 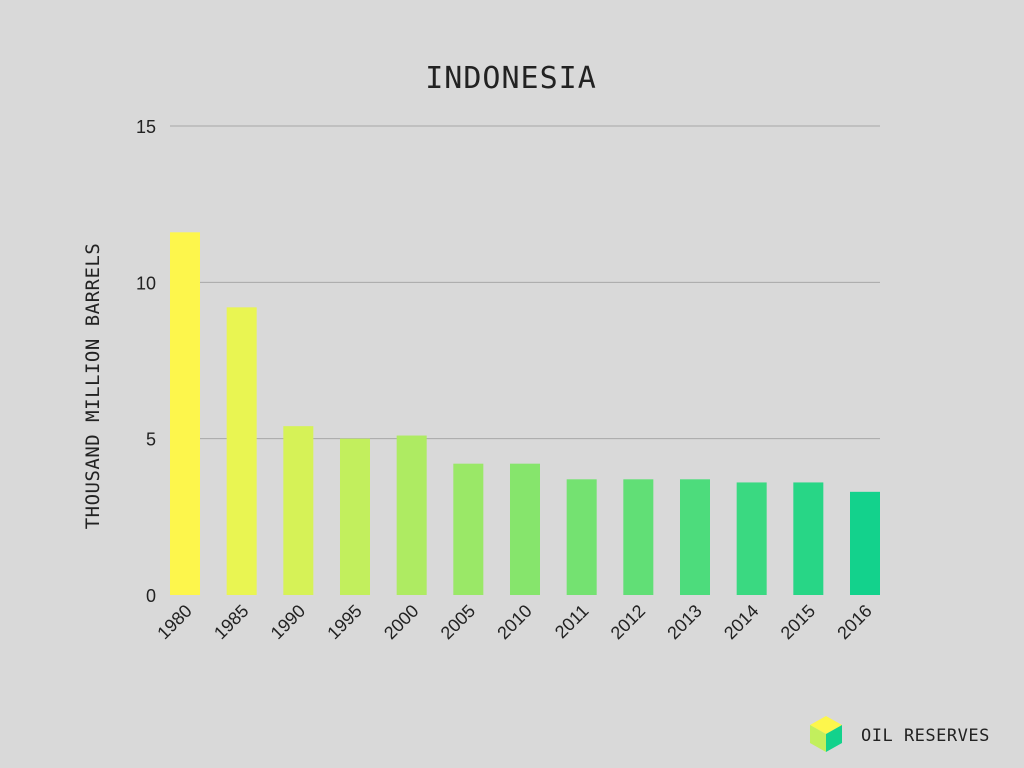 What do you see at coordinates (231, 622) in the screenshot?
I see `x-tick-label-1985: 1985` at bounding box center [231, 622].